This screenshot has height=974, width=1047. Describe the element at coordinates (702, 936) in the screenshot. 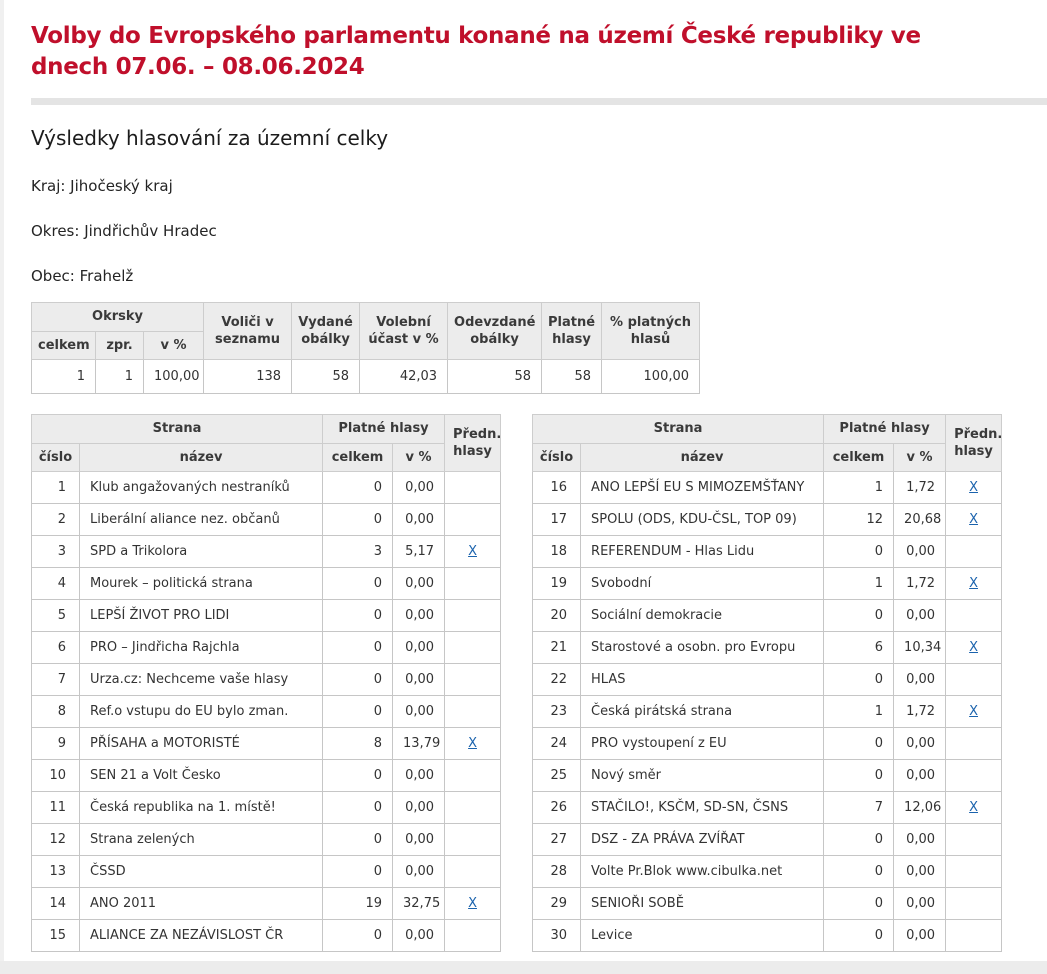

I see `party-name: Levice` at that location.